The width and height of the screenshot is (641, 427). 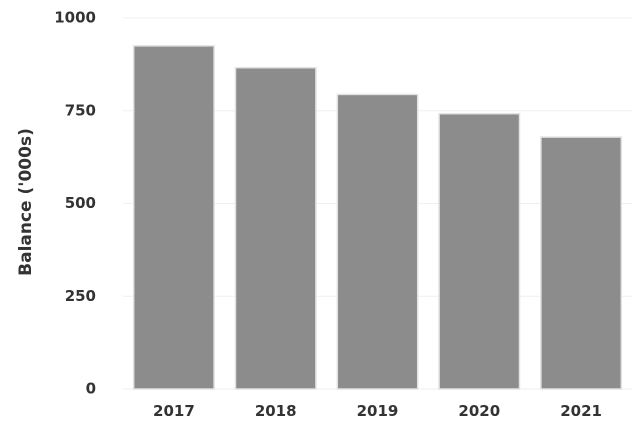 I want to click on y-tick-label: 0, so click(x=91, y=389).